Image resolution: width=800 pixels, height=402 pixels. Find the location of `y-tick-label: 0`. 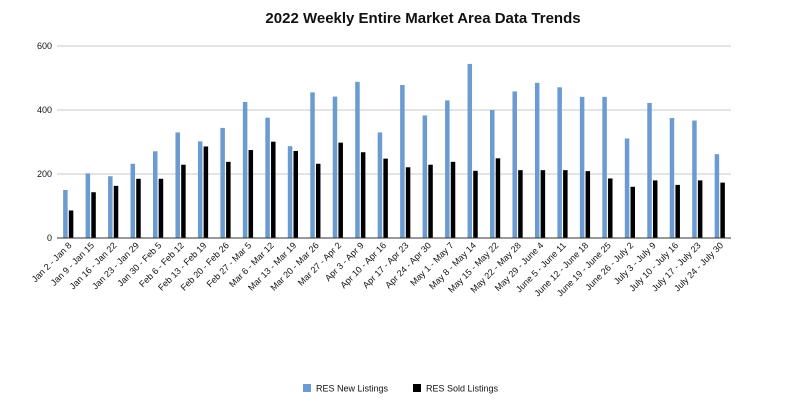

y-tick-label: 0 is located at coordinates (49, 238).